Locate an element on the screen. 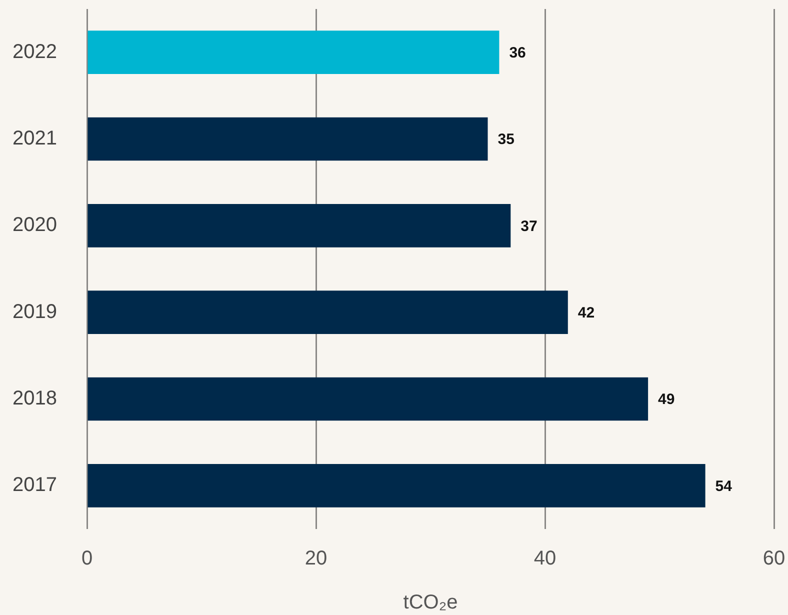  x-axis-title: tCO₂e is located at coordinates (430, 603).